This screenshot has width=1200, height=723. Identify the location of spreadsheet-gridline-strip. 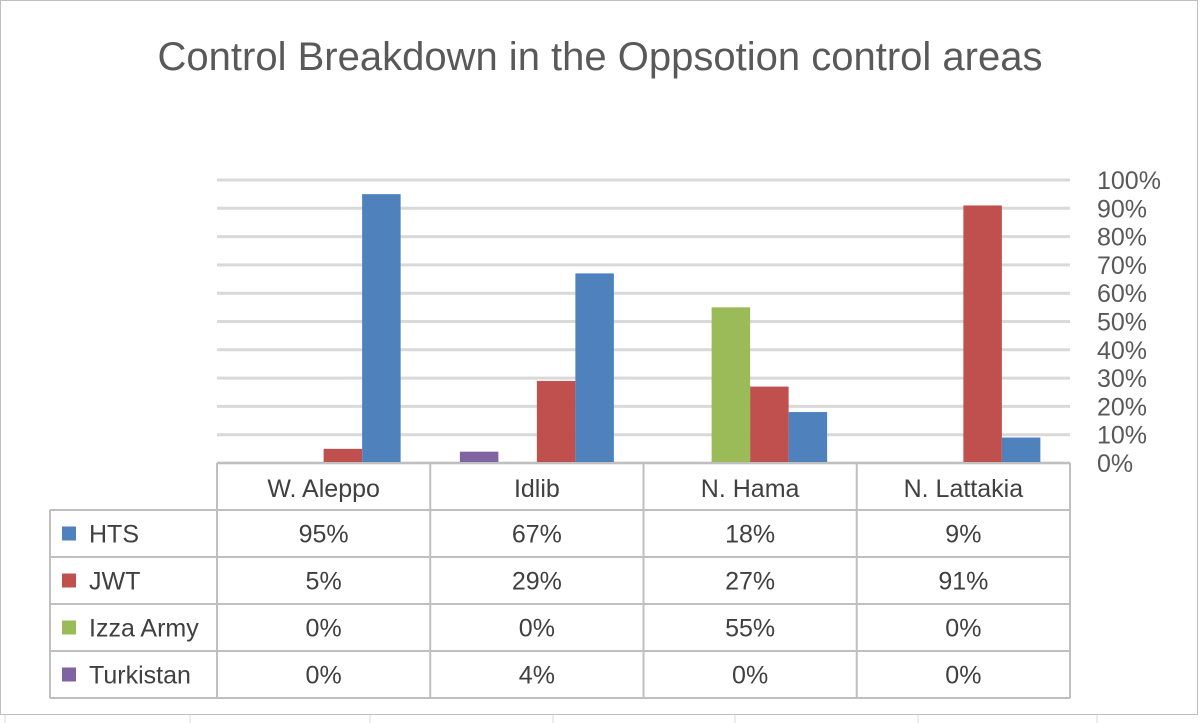
(600, 719).